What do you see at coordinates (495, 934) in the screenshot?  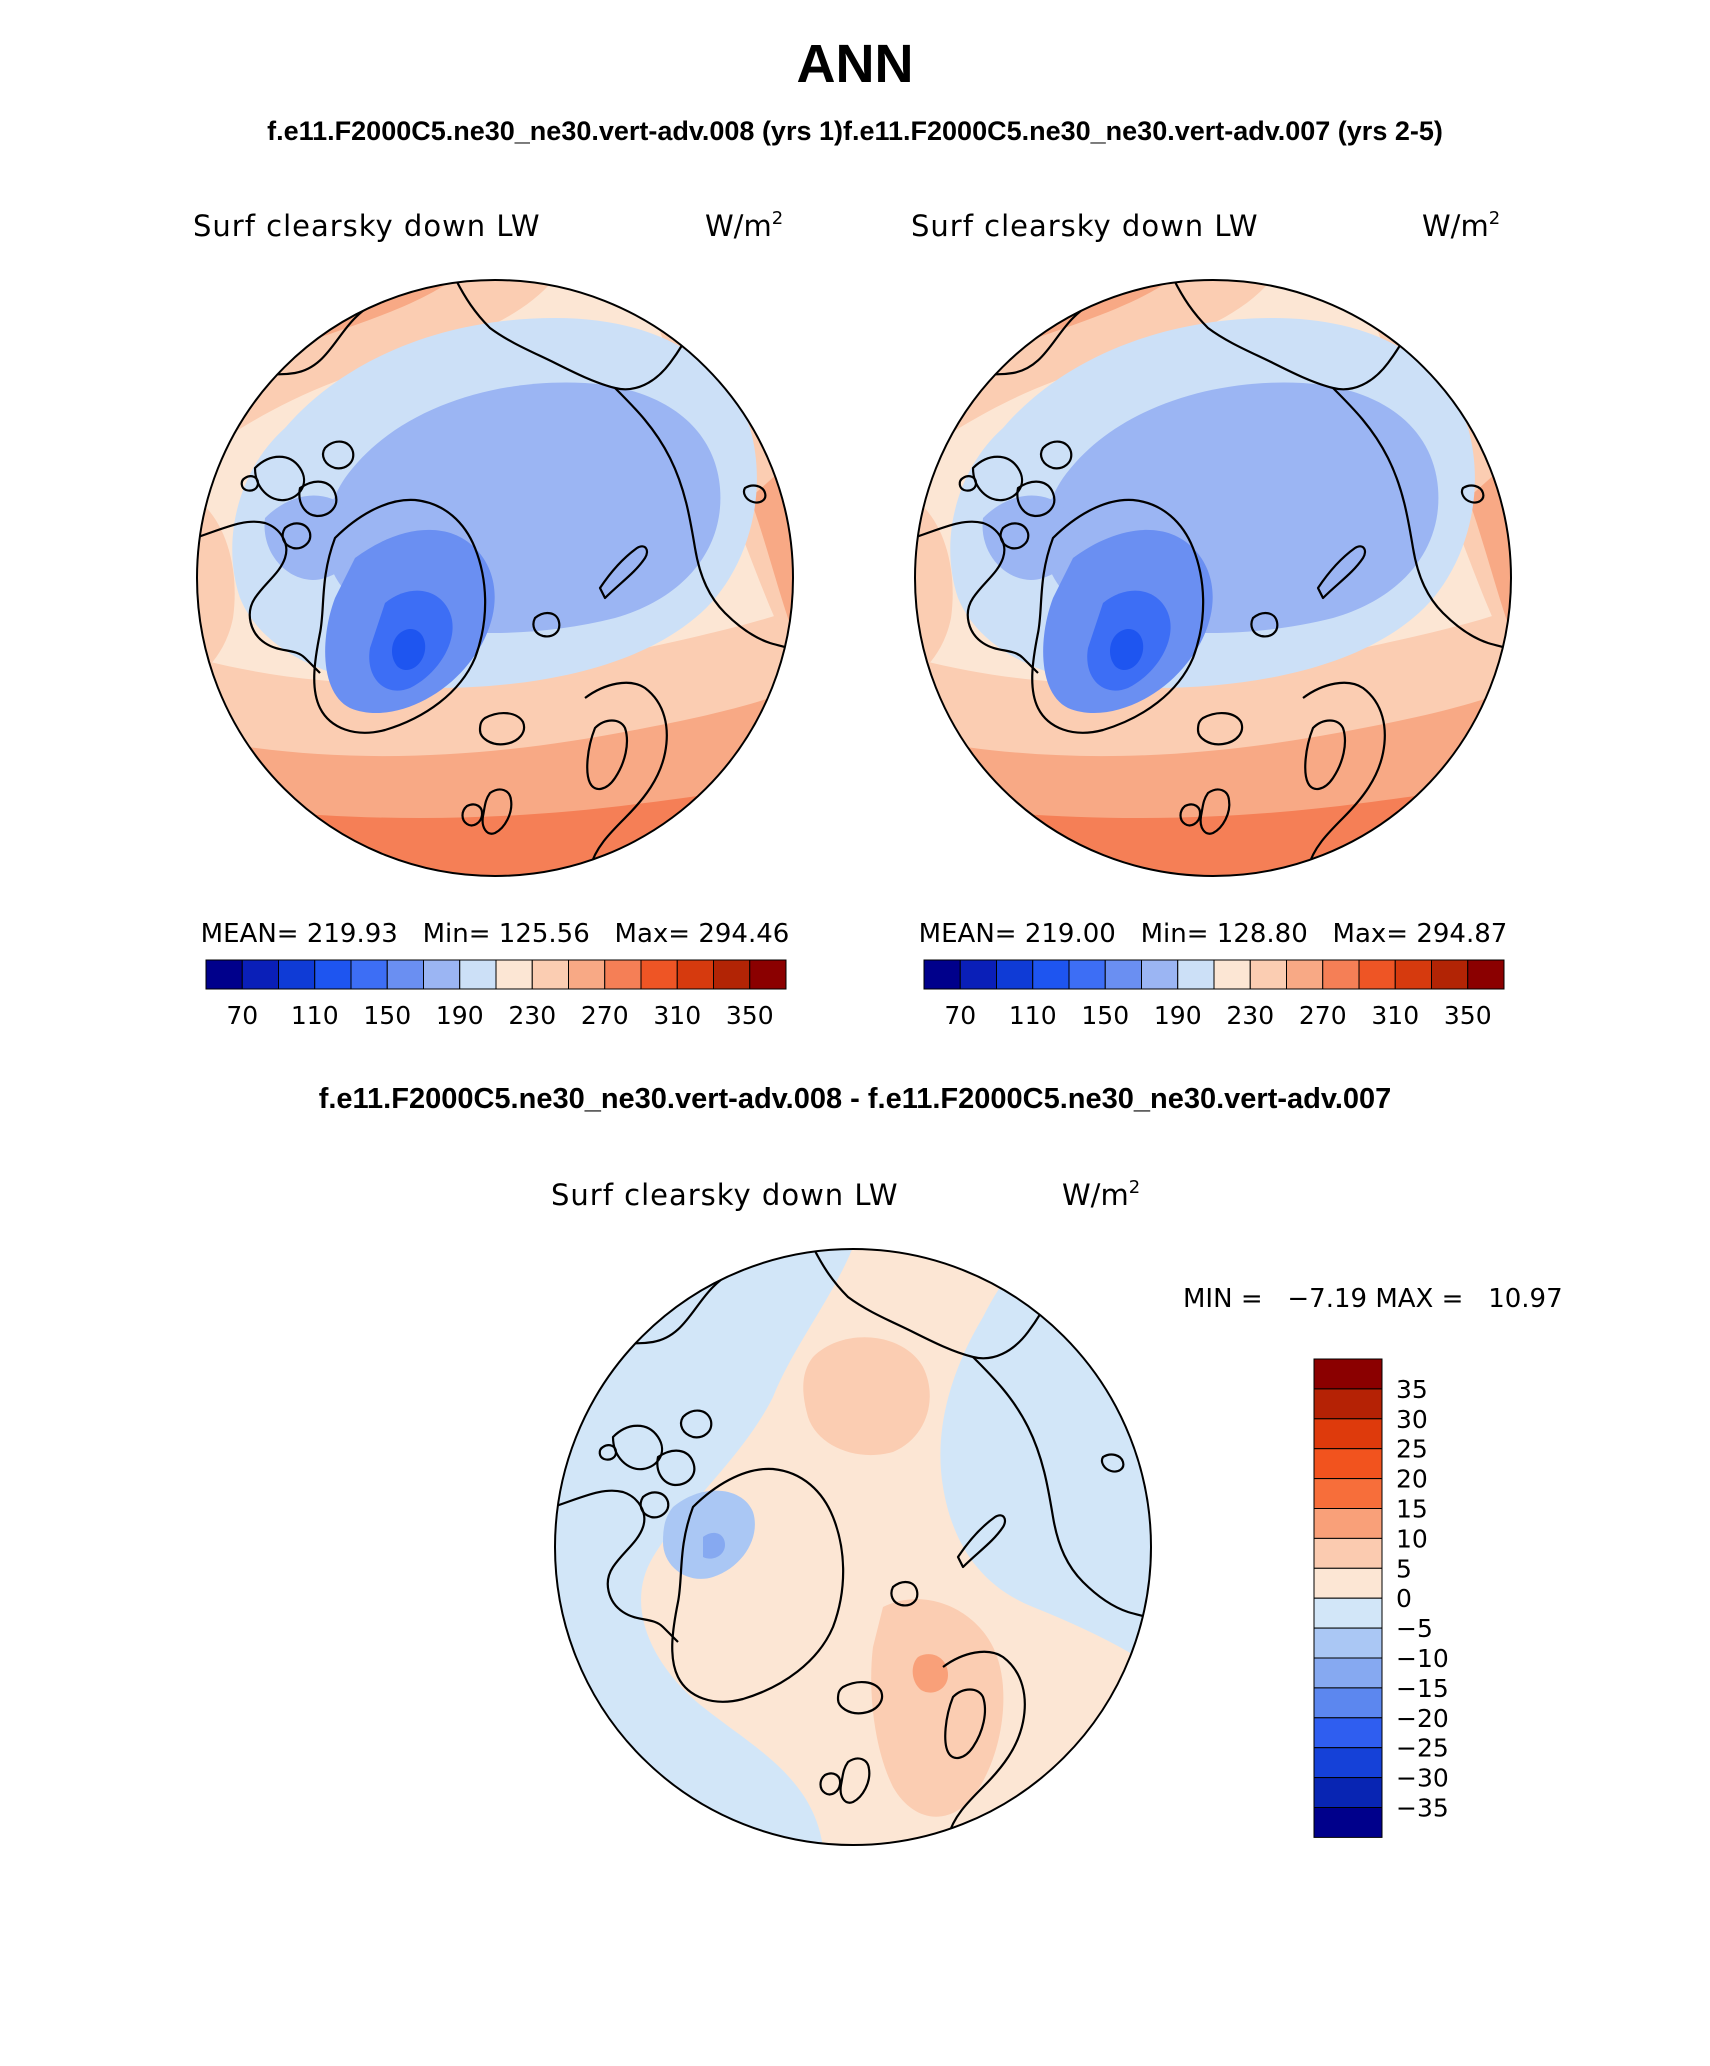 I see `panel-1-stats: MEAN= 219.93 Min= 125.56 Max= 294.46` at bounding box center [495, 934].